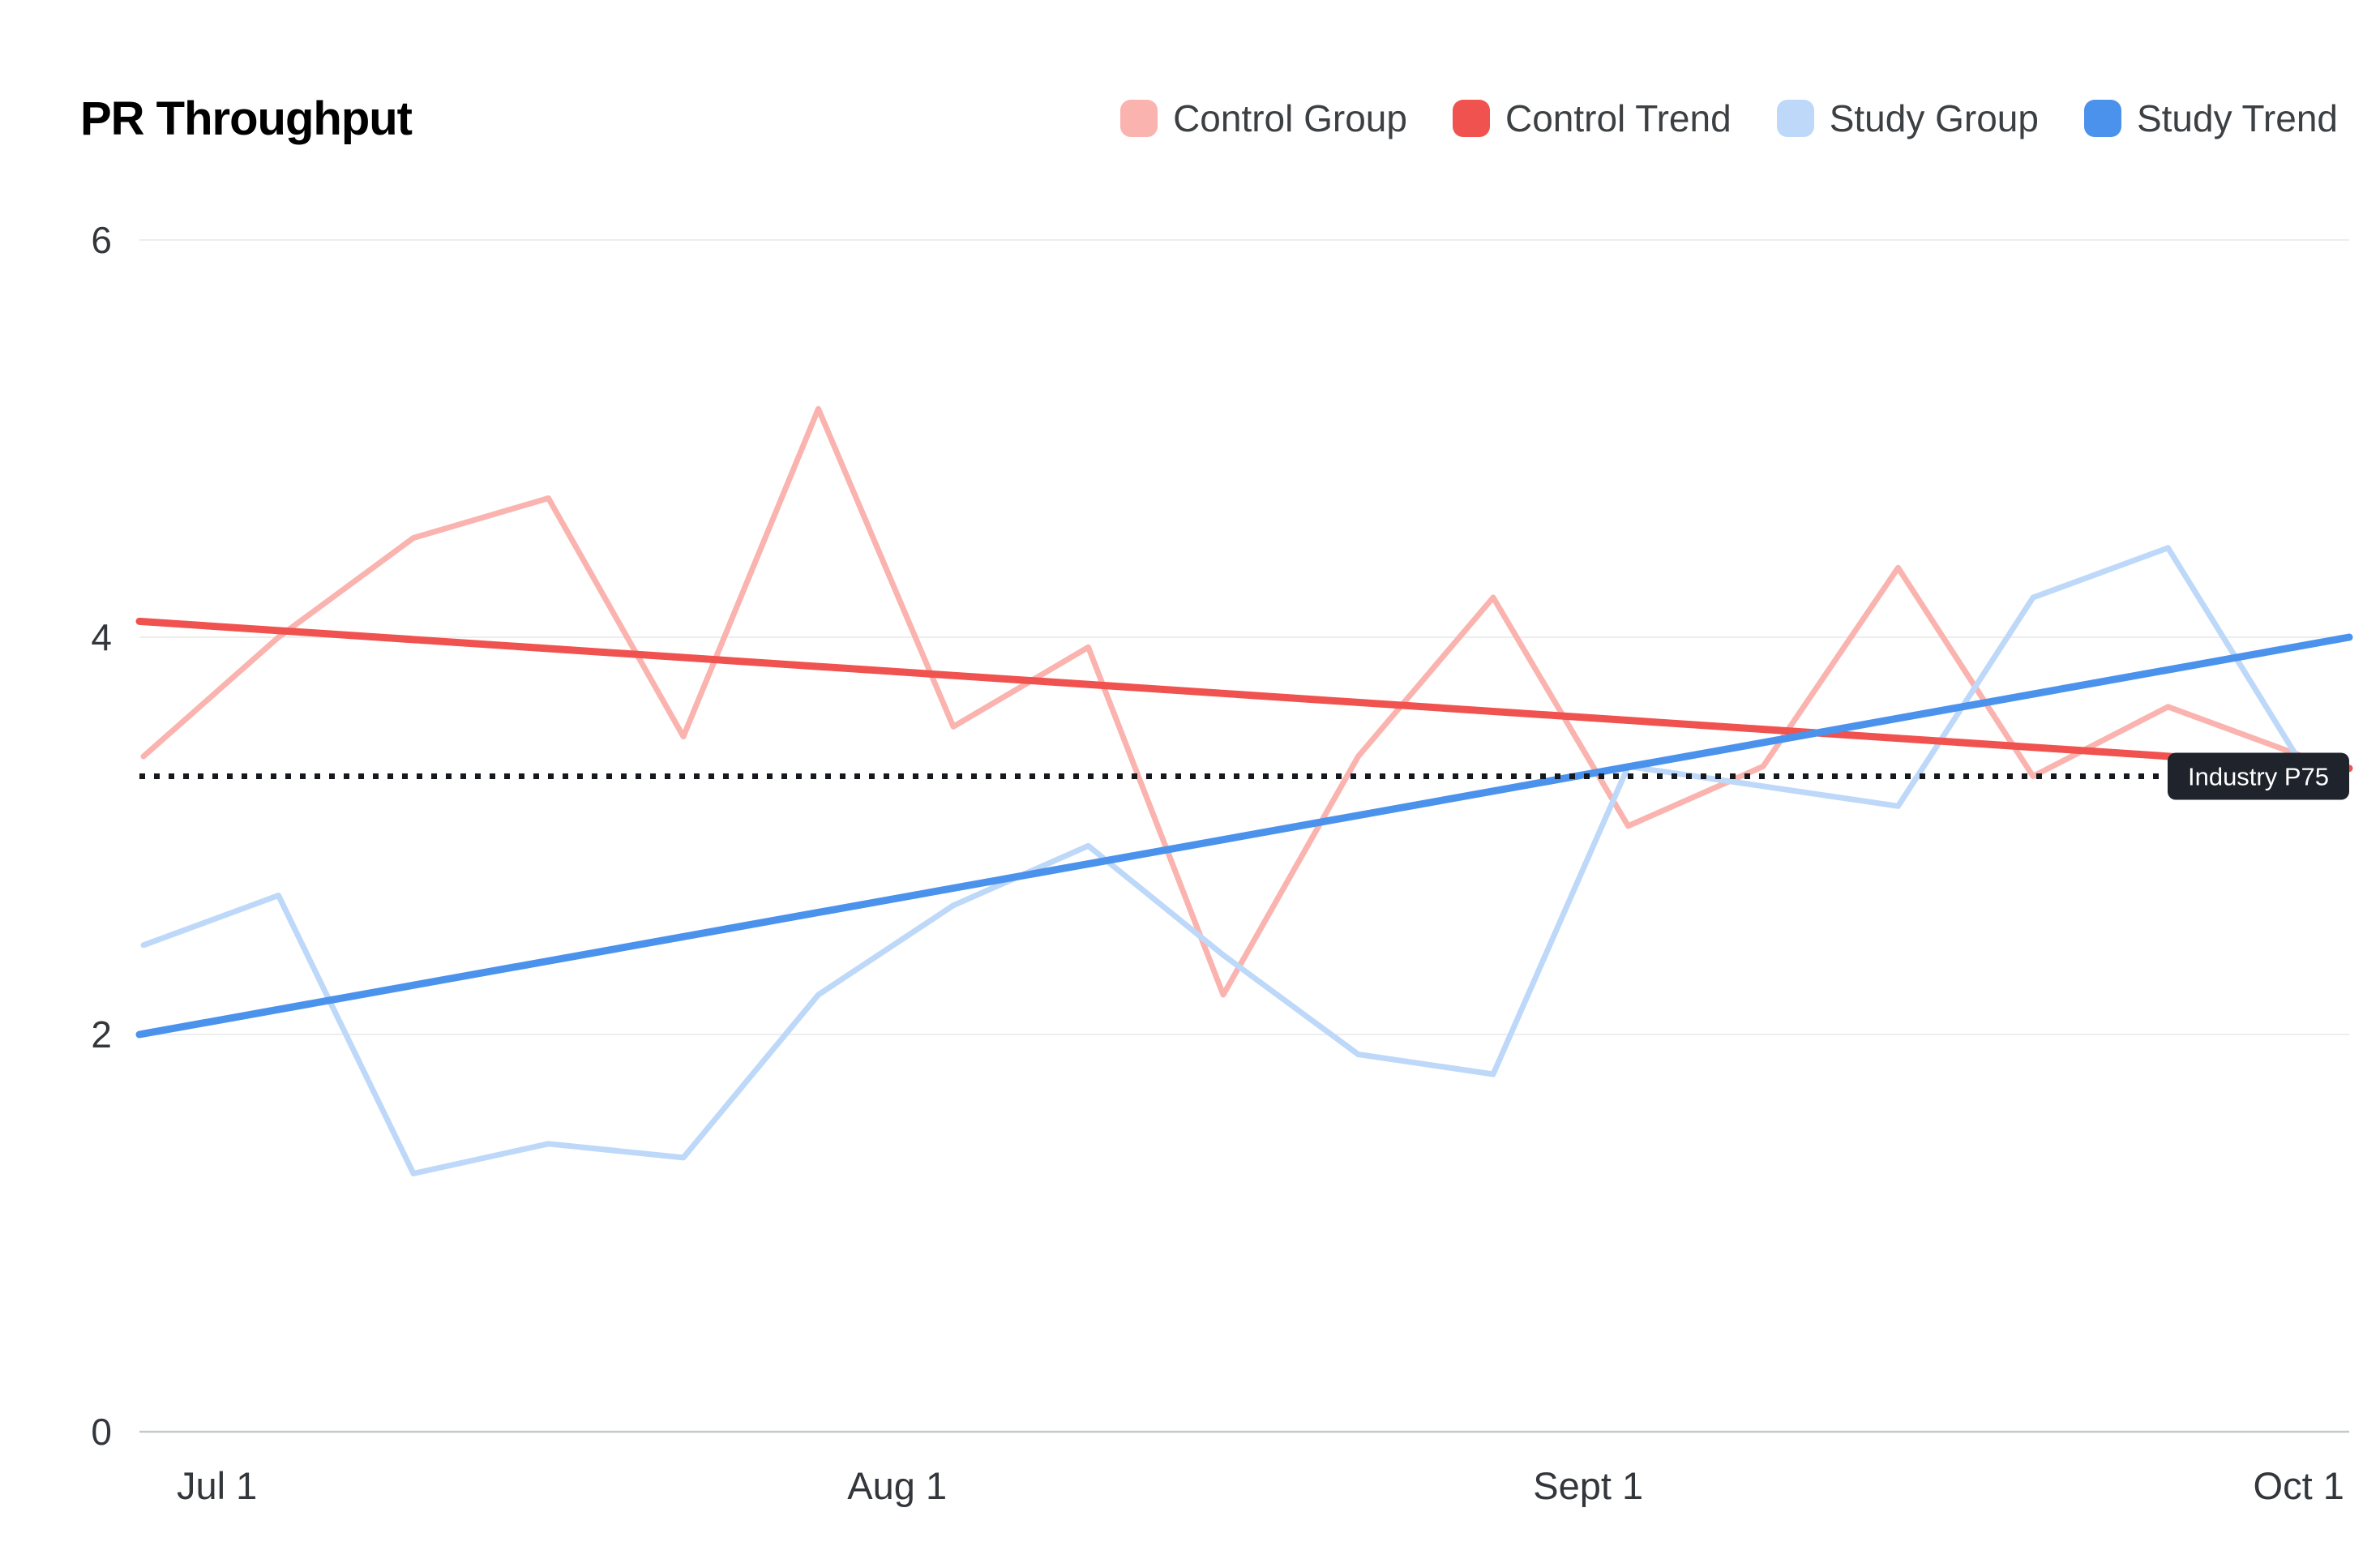 Image resolution: width=2380 pixels, height=1542 pixels. What do you see at coordinates (1588, 1485) in the screenshot?
I see `x-tick-label: Sept 1` at bounding box center [1588, 1485].